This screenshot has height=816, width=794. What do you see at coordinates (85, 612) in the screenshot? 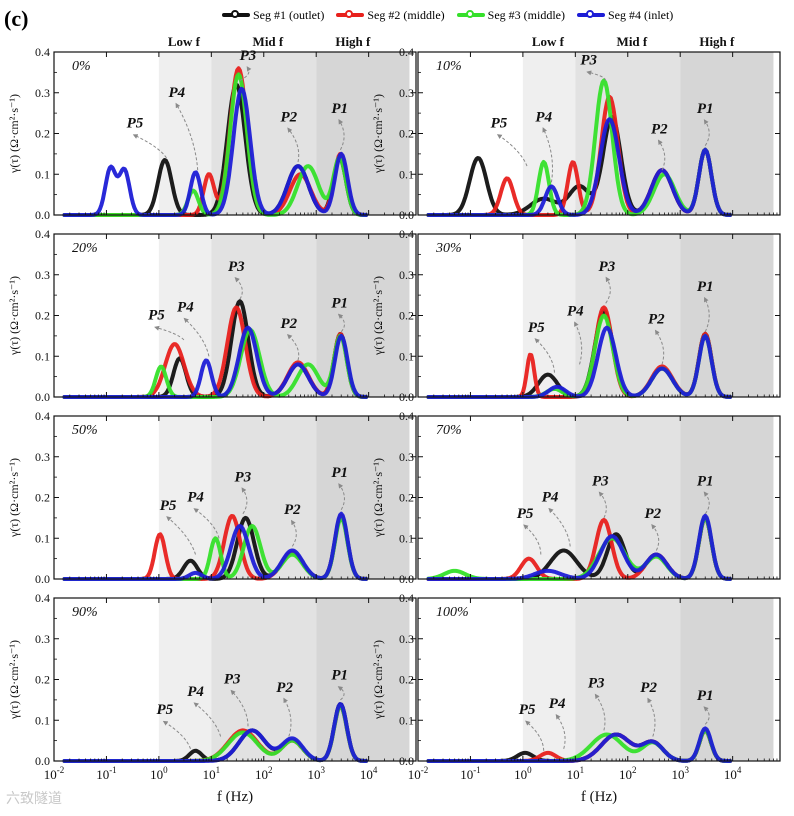
I see `panel-percent-label: 90%` at bounding box center [85, 612].